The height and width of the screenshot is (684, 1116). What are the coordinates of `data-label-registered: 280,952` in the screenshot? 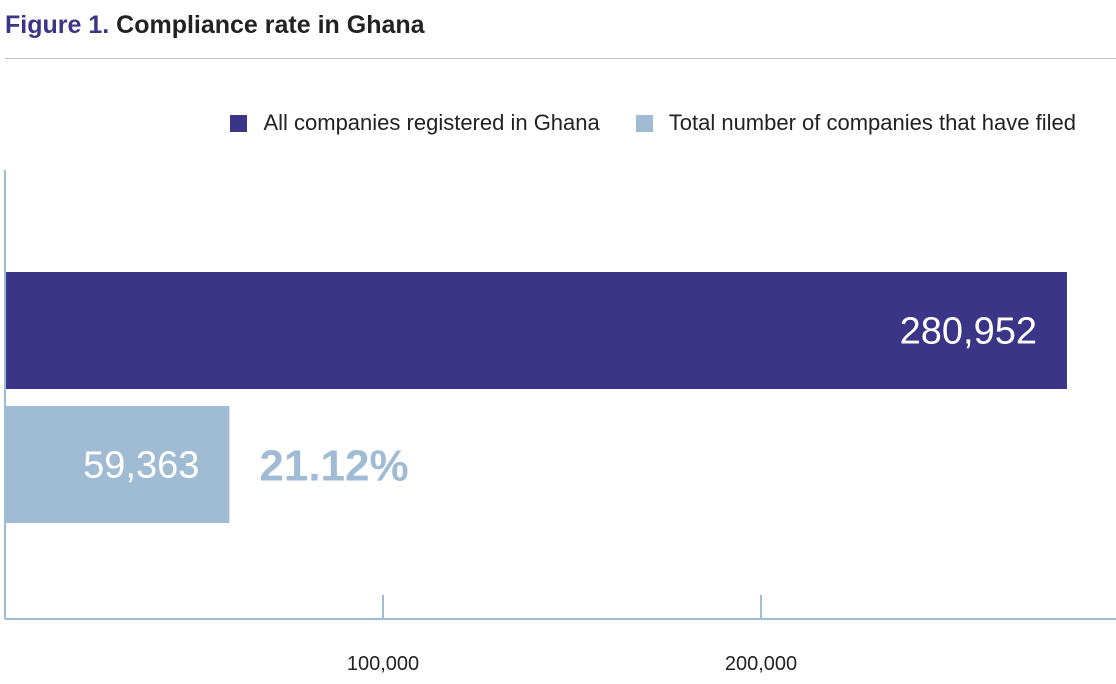 It's located at (968, 332).